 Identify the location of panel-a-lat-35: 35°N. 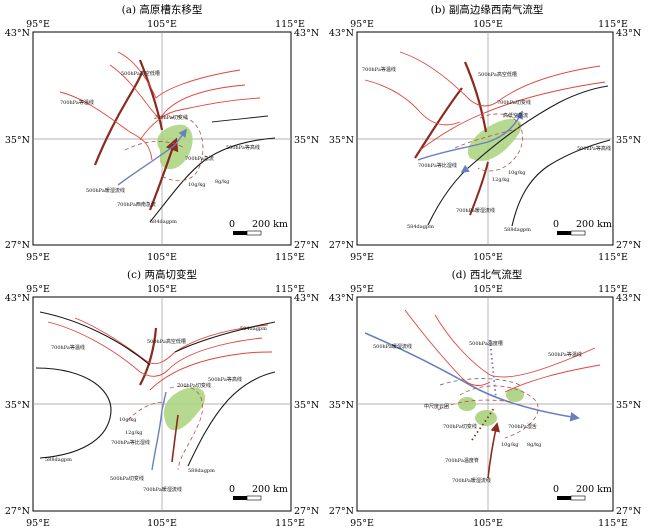
(17, 140).